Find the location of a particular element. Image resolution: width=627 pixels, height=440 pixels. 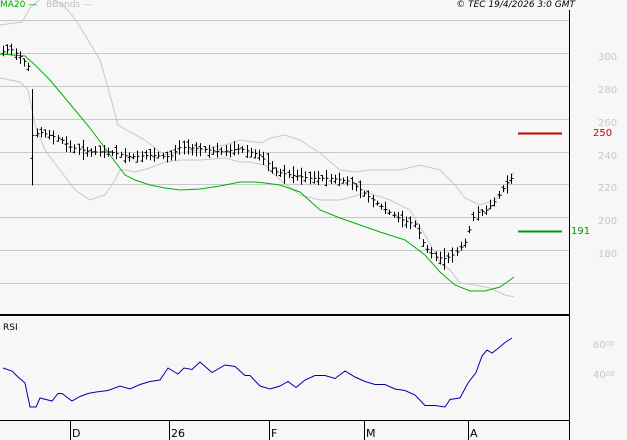

x-axis-ticks is located at coordinates (269, 430).